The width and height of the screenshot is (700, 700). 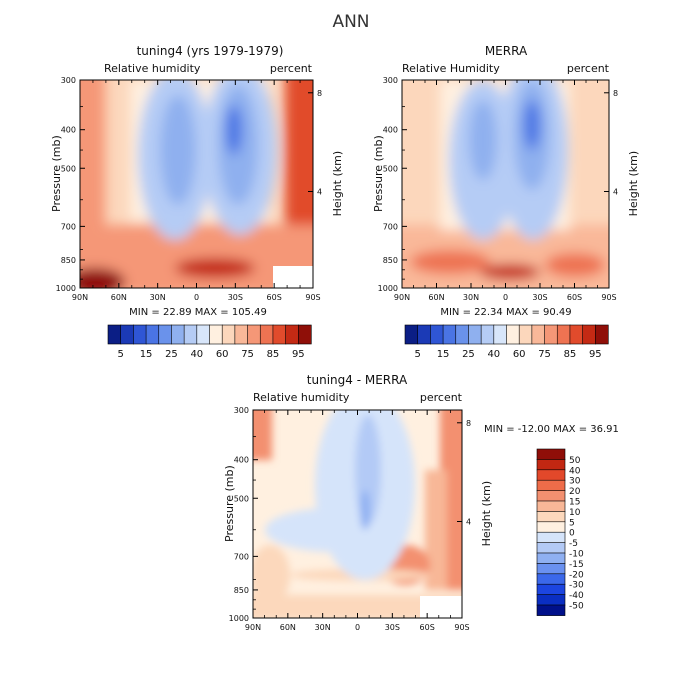 What do you see at coordinates (241, 410) in the screenshot?
I see `panel-difference-ytick-300: 300` at bounding box center [241, 410].